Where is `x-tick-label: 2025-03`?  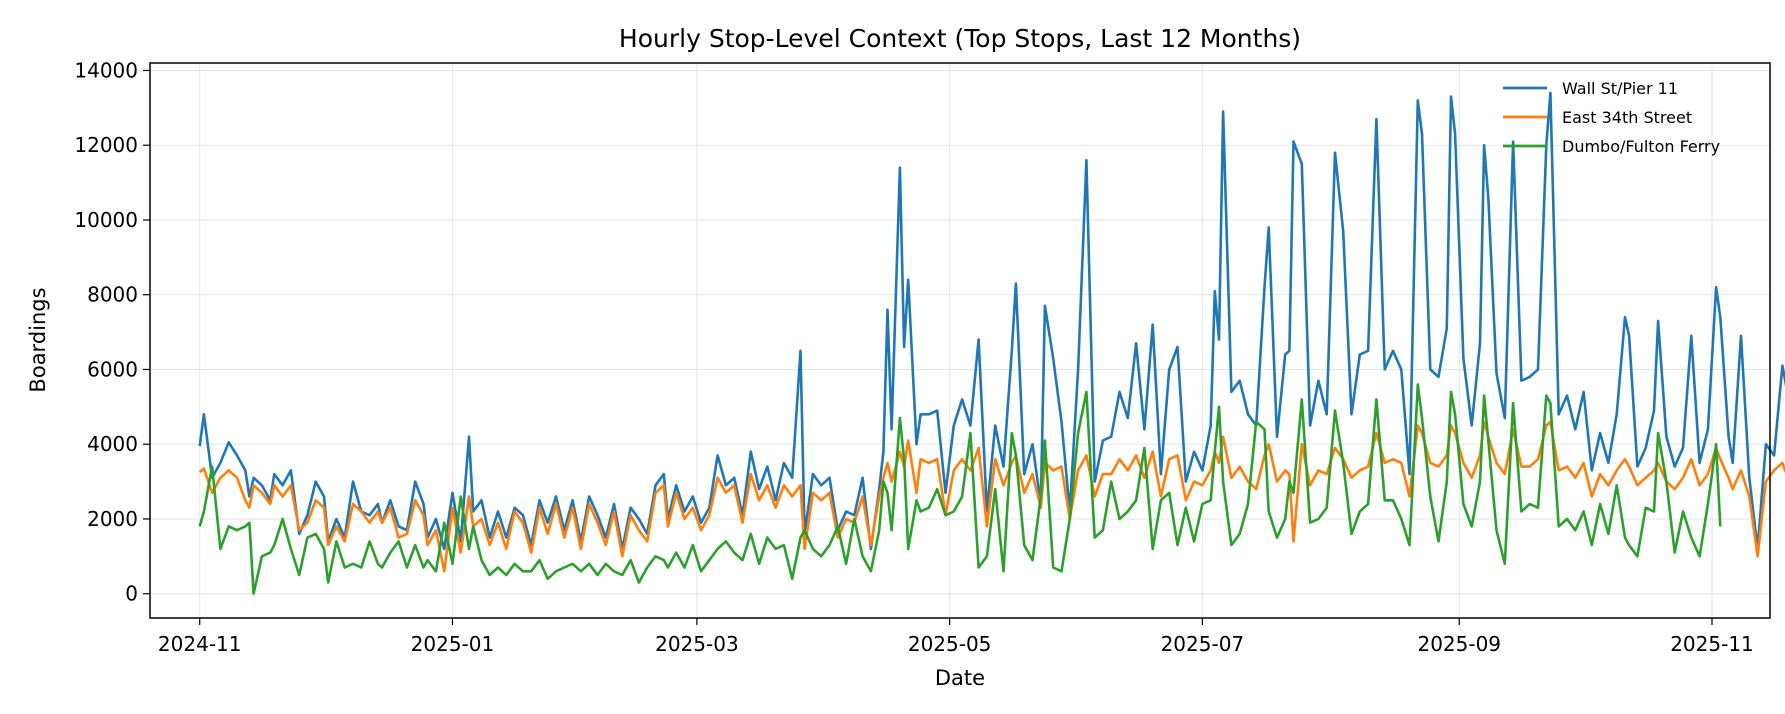
x-tick-label: 2025-03 is located at coordinates (697, 644).